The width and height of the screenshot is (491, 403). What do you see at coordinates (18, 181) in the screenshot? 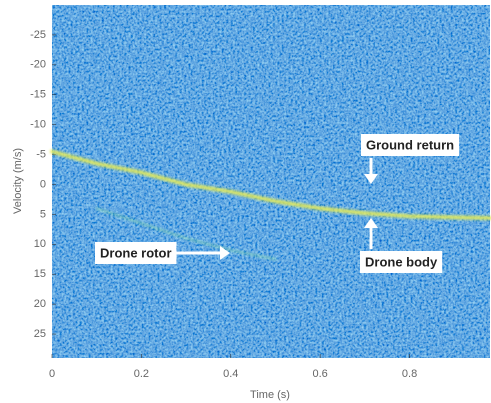
I see `y-axis-label: Velocity (m/s)` at bounding box center [18, 181].